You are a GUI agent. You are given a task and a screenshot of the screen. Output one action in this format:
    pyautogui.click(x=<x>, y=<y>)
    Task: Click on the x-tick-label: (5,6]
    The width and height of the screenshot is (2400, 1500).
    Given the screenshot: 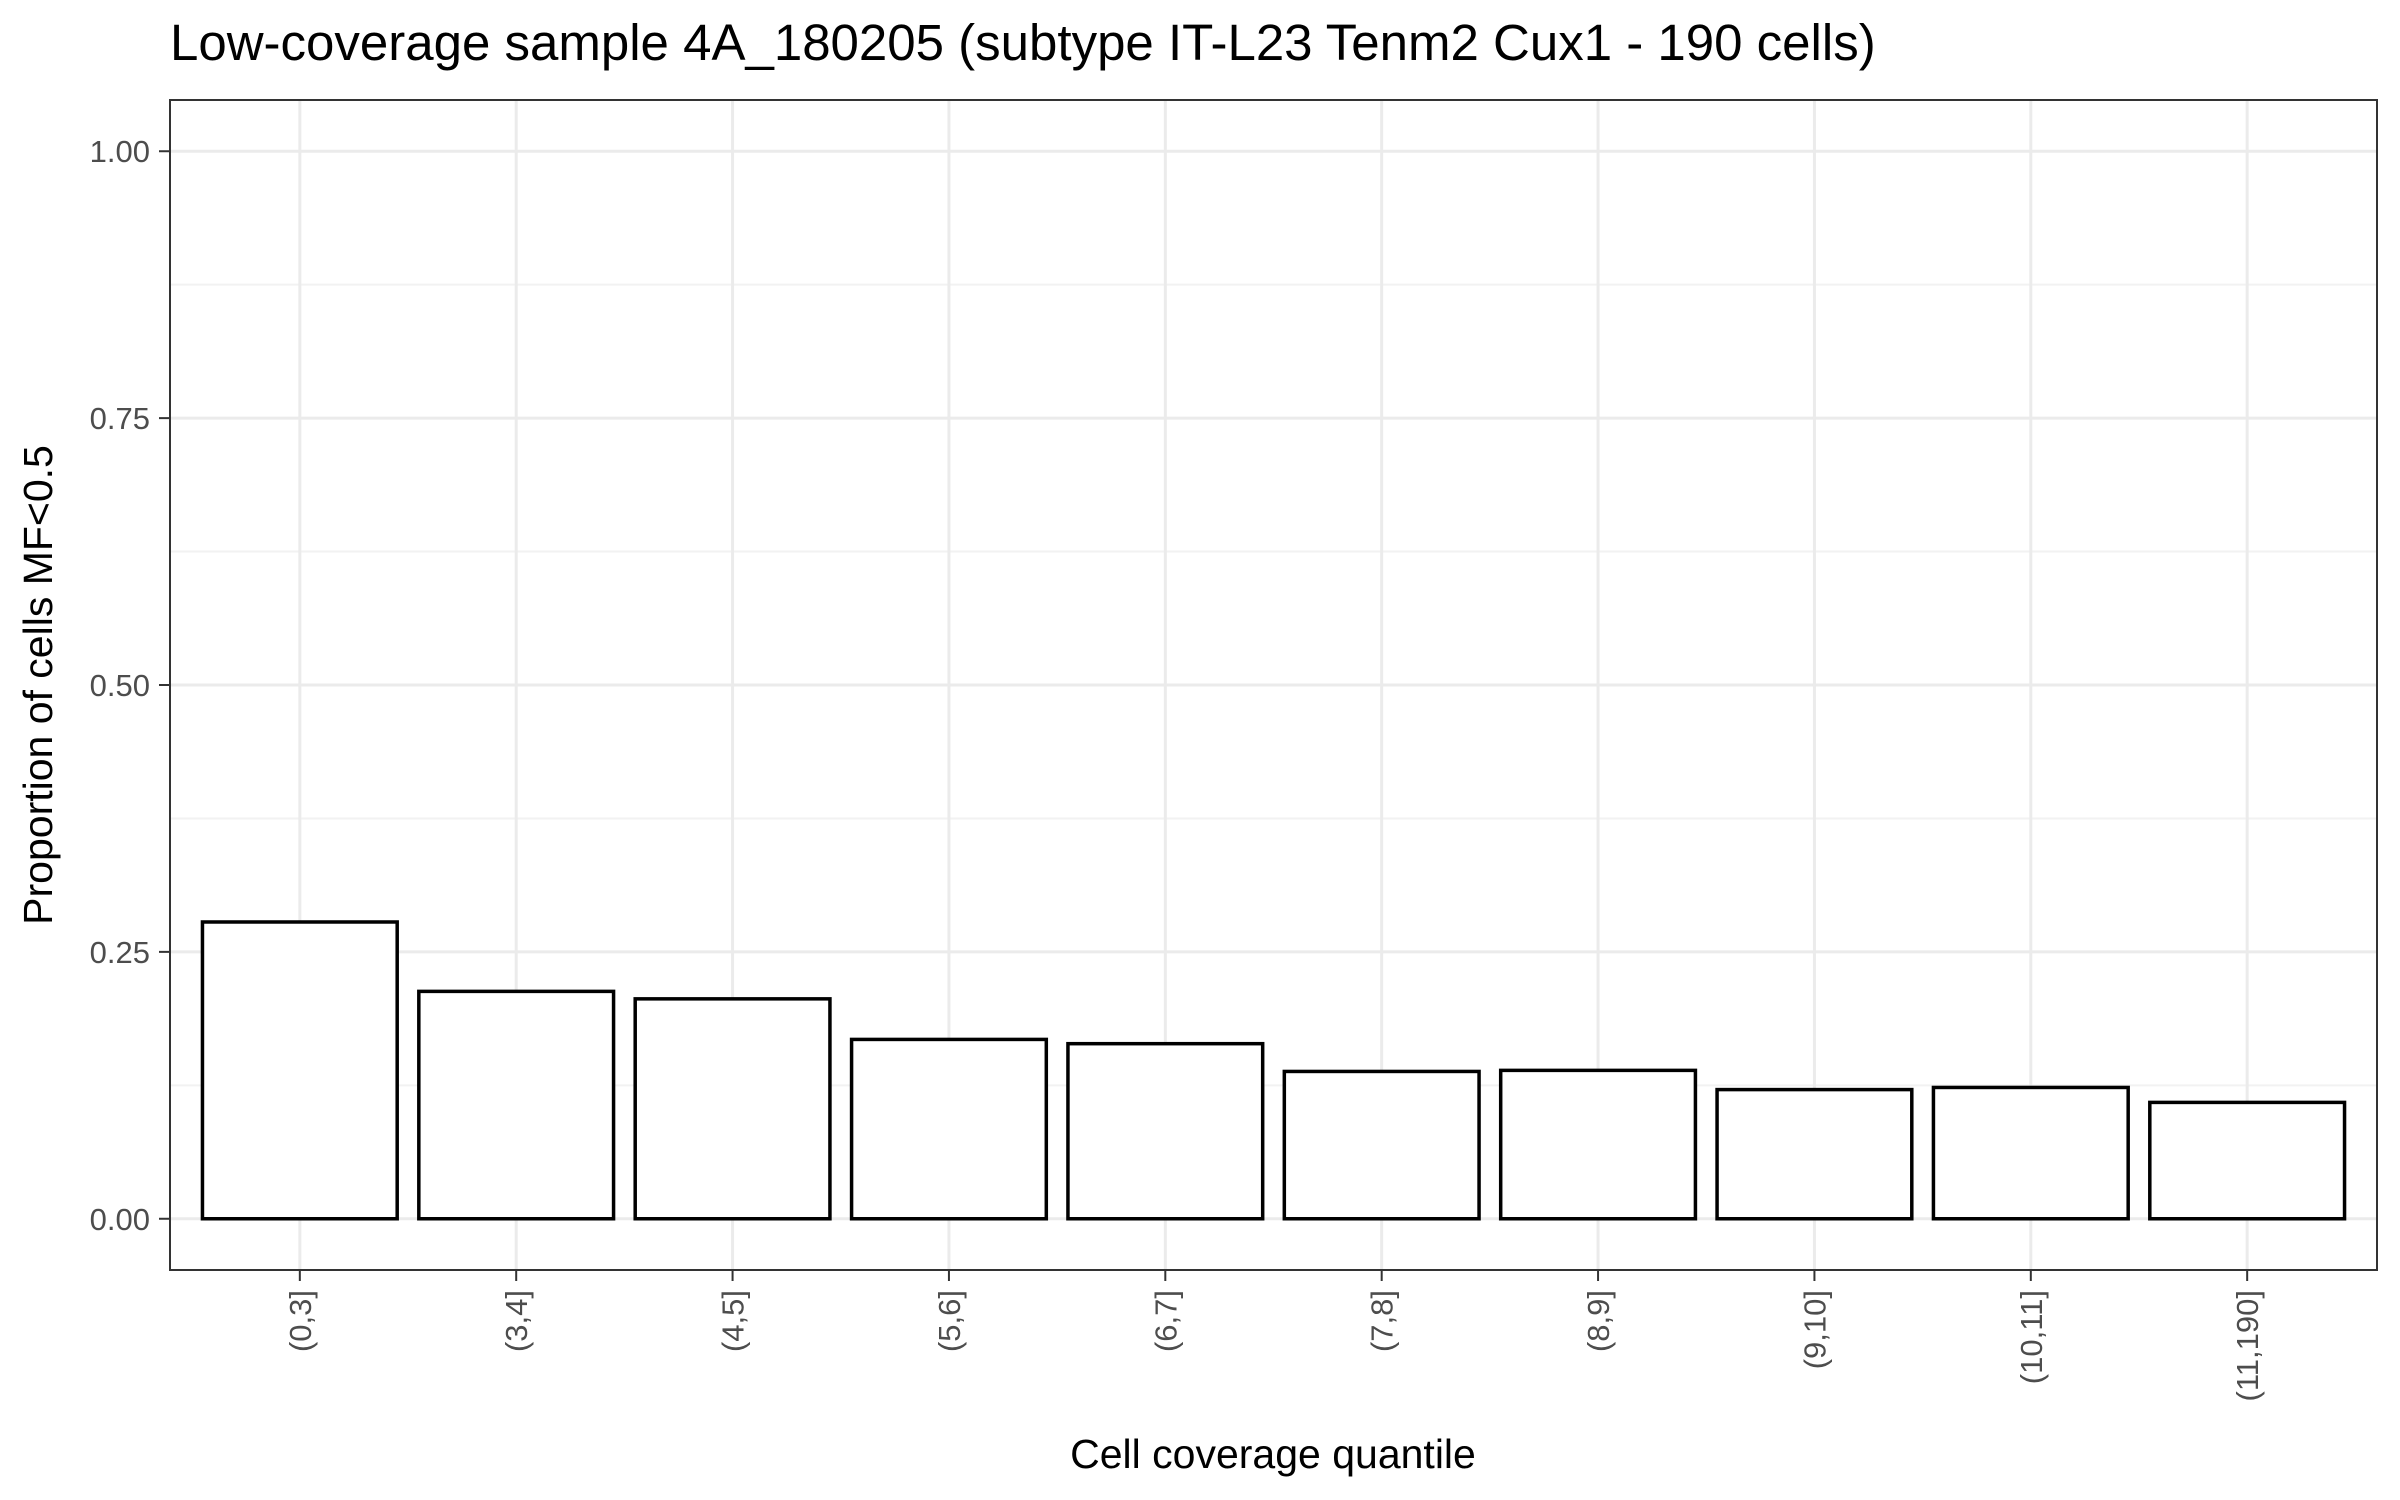 What is the action you would take?
    pyautogui.click(x=949, y=1321)
    